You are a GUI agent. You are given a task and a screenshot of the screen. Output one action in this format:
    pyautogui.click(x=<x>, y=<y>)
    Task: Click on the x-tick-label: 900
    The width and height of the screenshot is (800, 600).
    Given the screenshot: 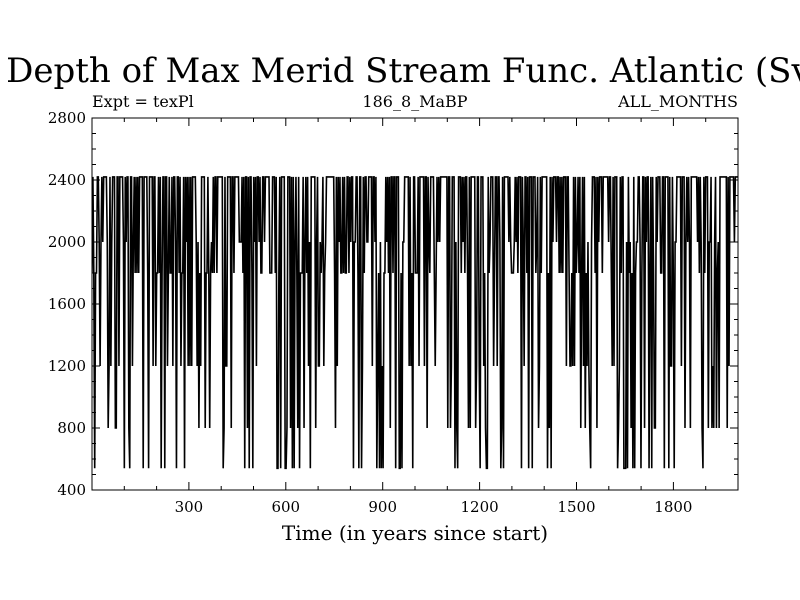 What is the action you would take?
    pyautogui.click(x=382, y=507)
    